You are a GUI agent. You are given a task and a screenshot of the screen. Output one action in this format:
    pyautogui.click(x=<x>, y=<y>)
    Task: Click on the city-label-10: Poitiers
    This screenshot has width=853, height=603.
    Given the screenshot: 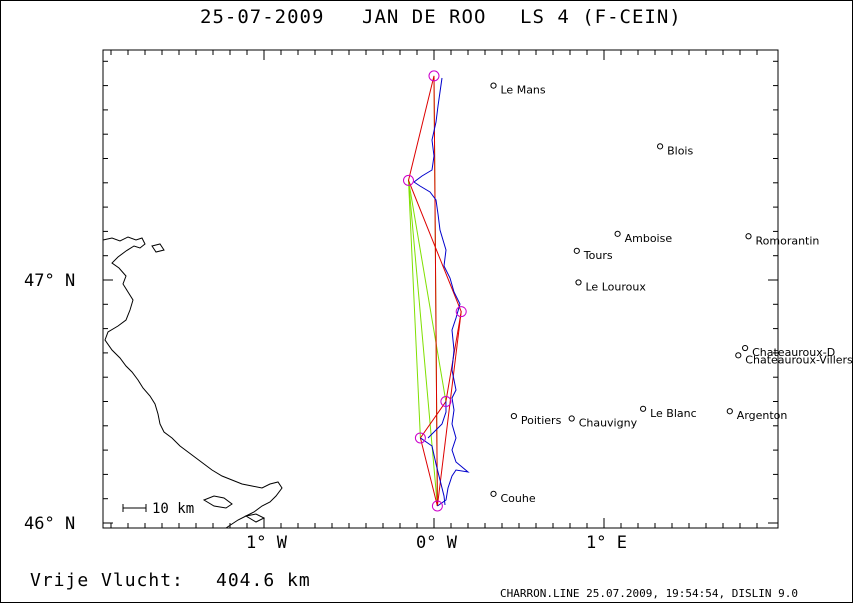 What is the action you would take?
    pyautogui.click(x=541, y=420)
    